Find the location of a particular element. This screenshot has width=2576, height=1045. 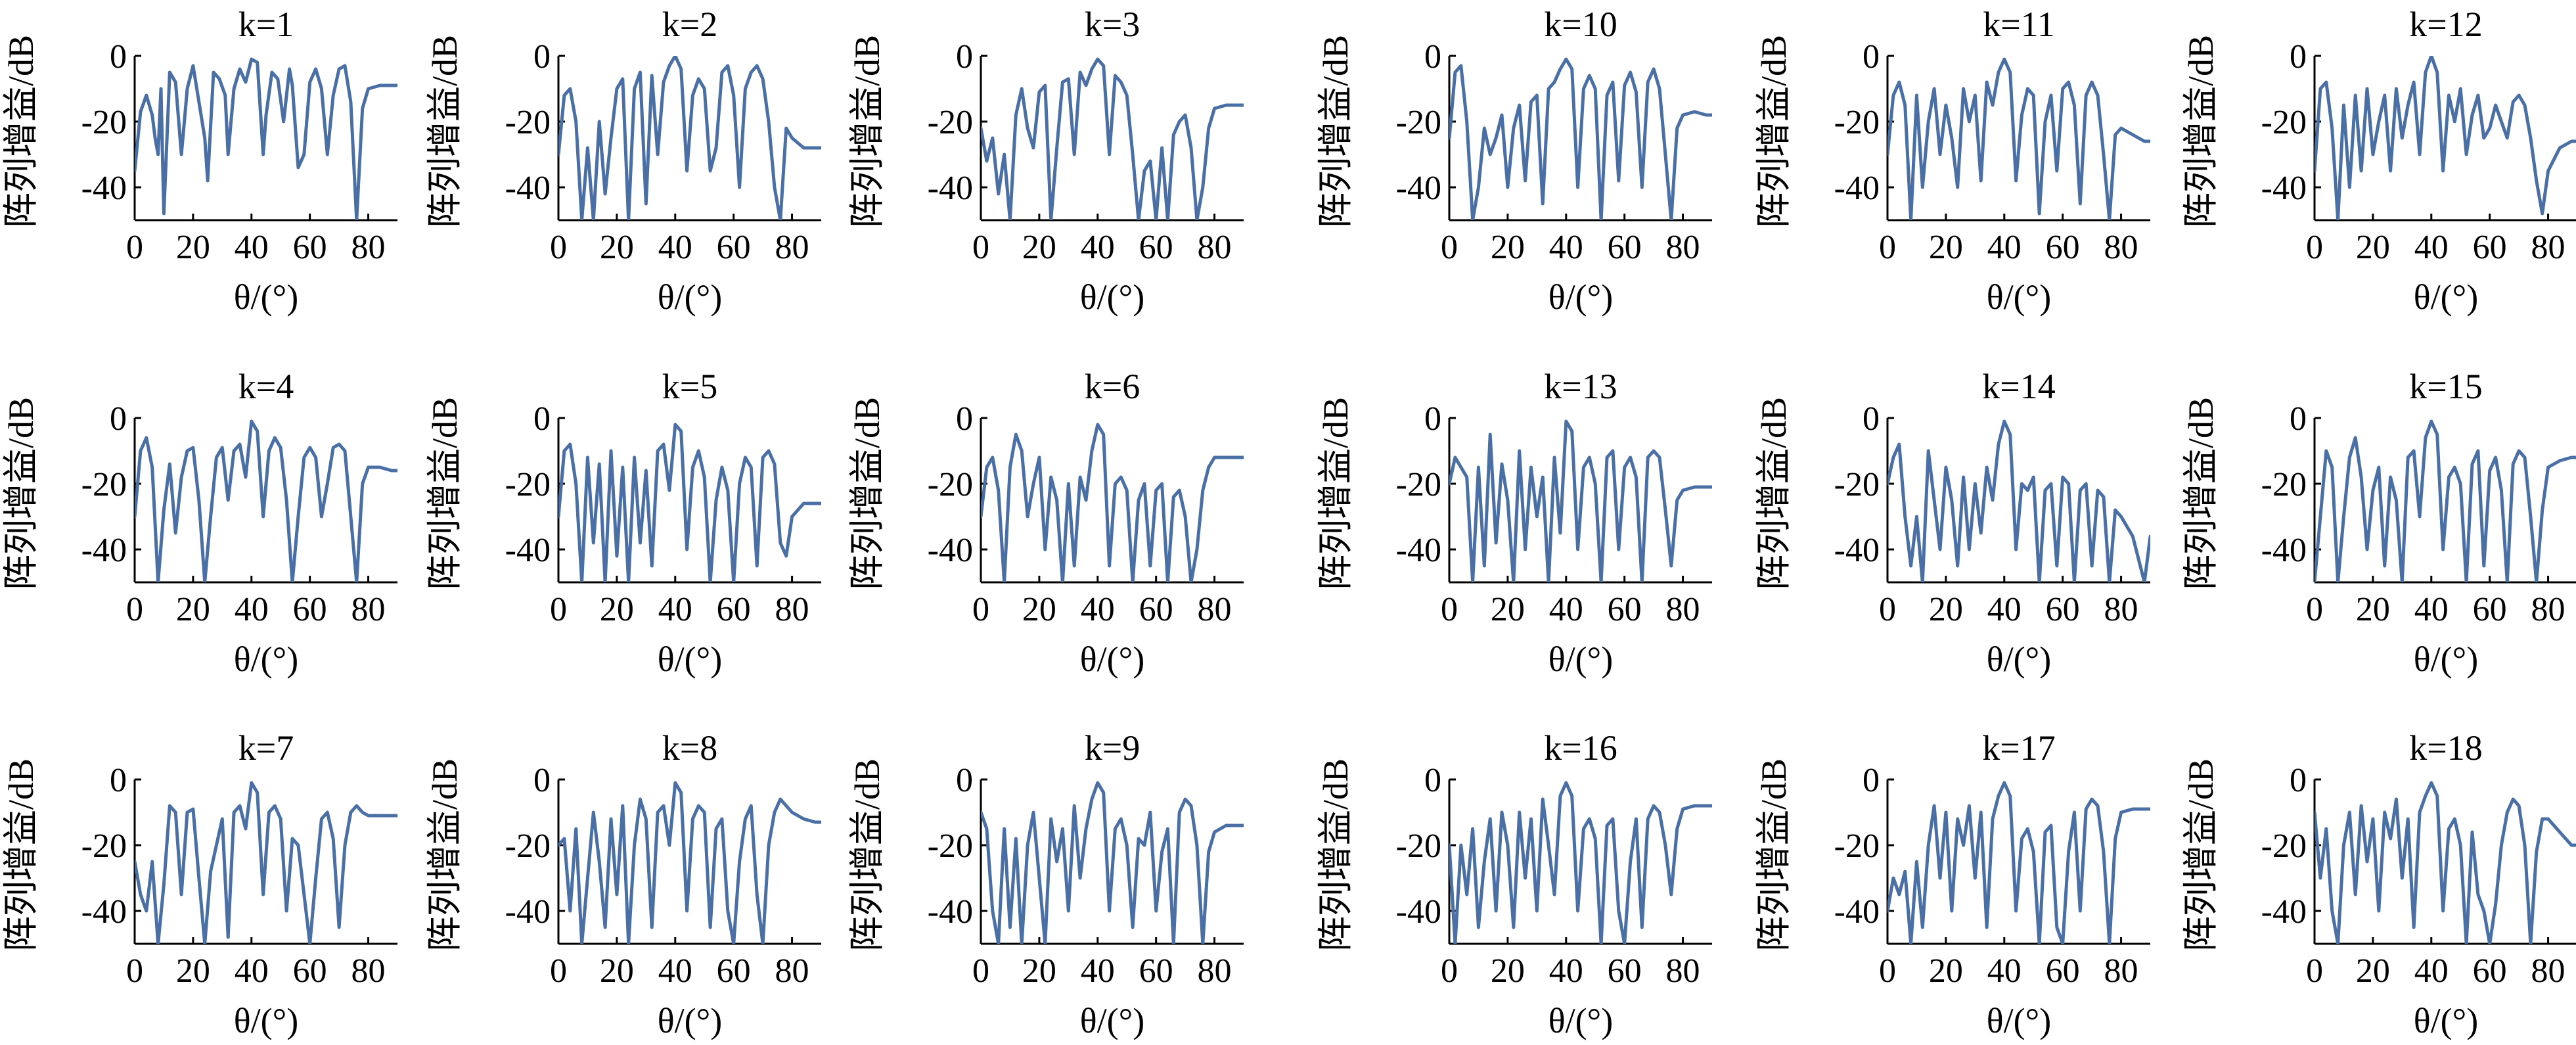

panel-title: k=7 is located at coordinates (266, 748).